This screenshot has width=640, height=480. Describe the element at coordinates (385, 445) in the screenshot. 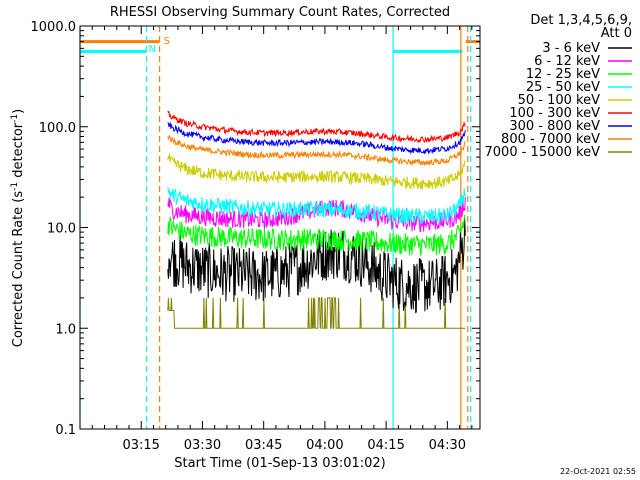

I see `x-tick-label-4: 04:15` at that location.